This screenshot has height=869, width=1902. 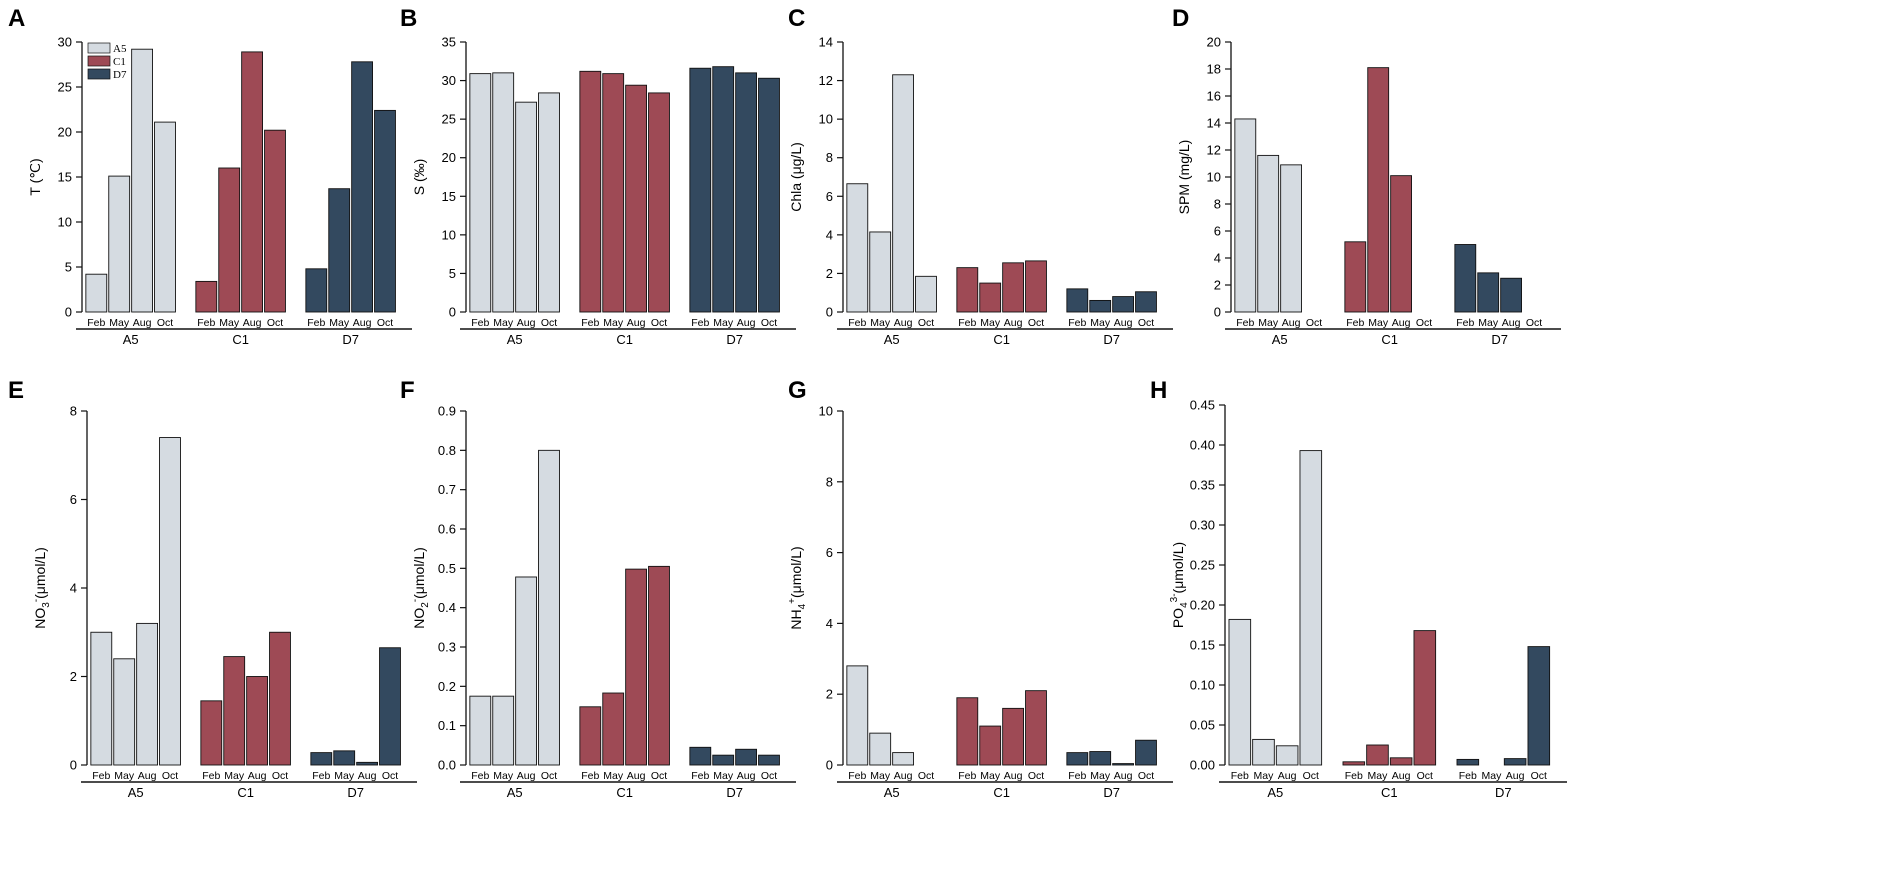 I want to click on y-axis-title: NH4+(μmol/L), so click(x=797, y=587).